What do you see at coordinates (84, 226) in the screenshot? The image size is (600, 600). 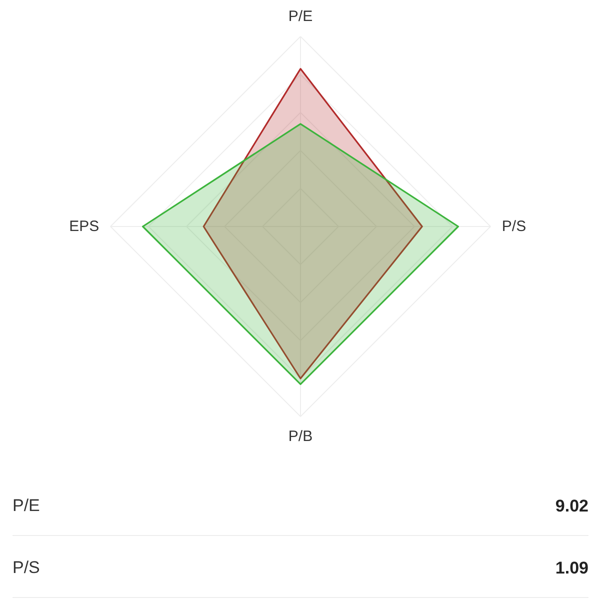 I see `spoke-label: EPS` at bounding box center [84, 226].